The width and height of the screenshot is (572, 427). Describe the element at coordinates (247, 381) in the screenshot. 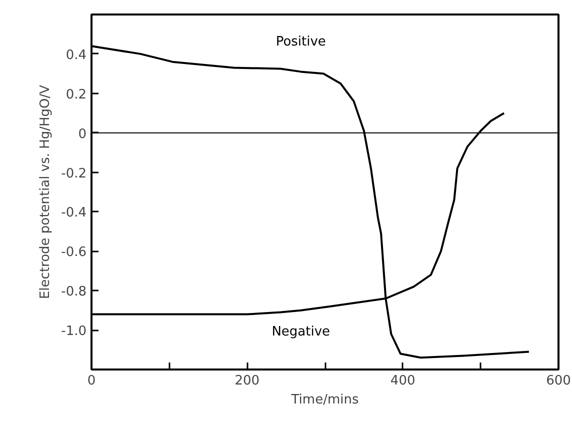

I see `x-tick-label: 200` at that location.